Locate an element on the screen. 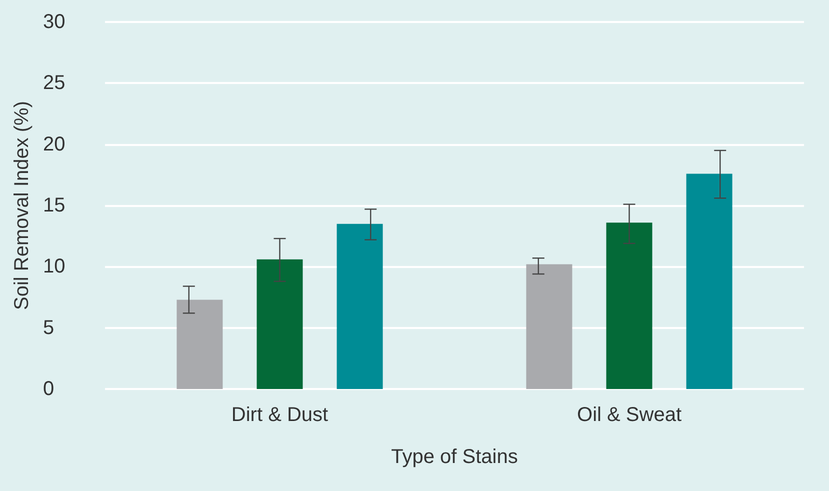 This screenshot has height=491, width=829. y-tick-label: 30 is located at coordinates (54, 22).